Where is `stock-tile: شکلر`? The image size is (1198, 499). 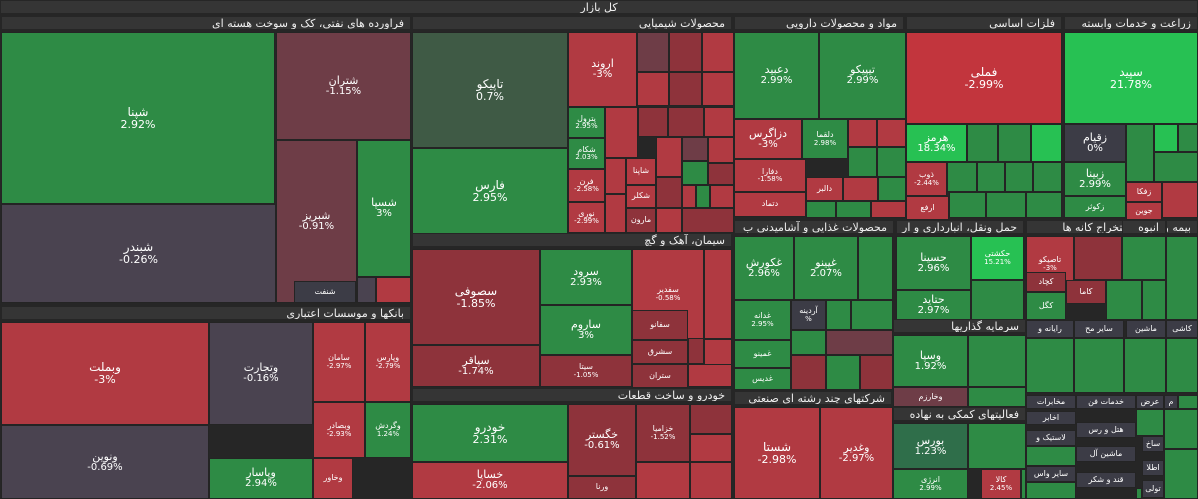
stock-tile: شکلر is located at coordinates (641, 196).